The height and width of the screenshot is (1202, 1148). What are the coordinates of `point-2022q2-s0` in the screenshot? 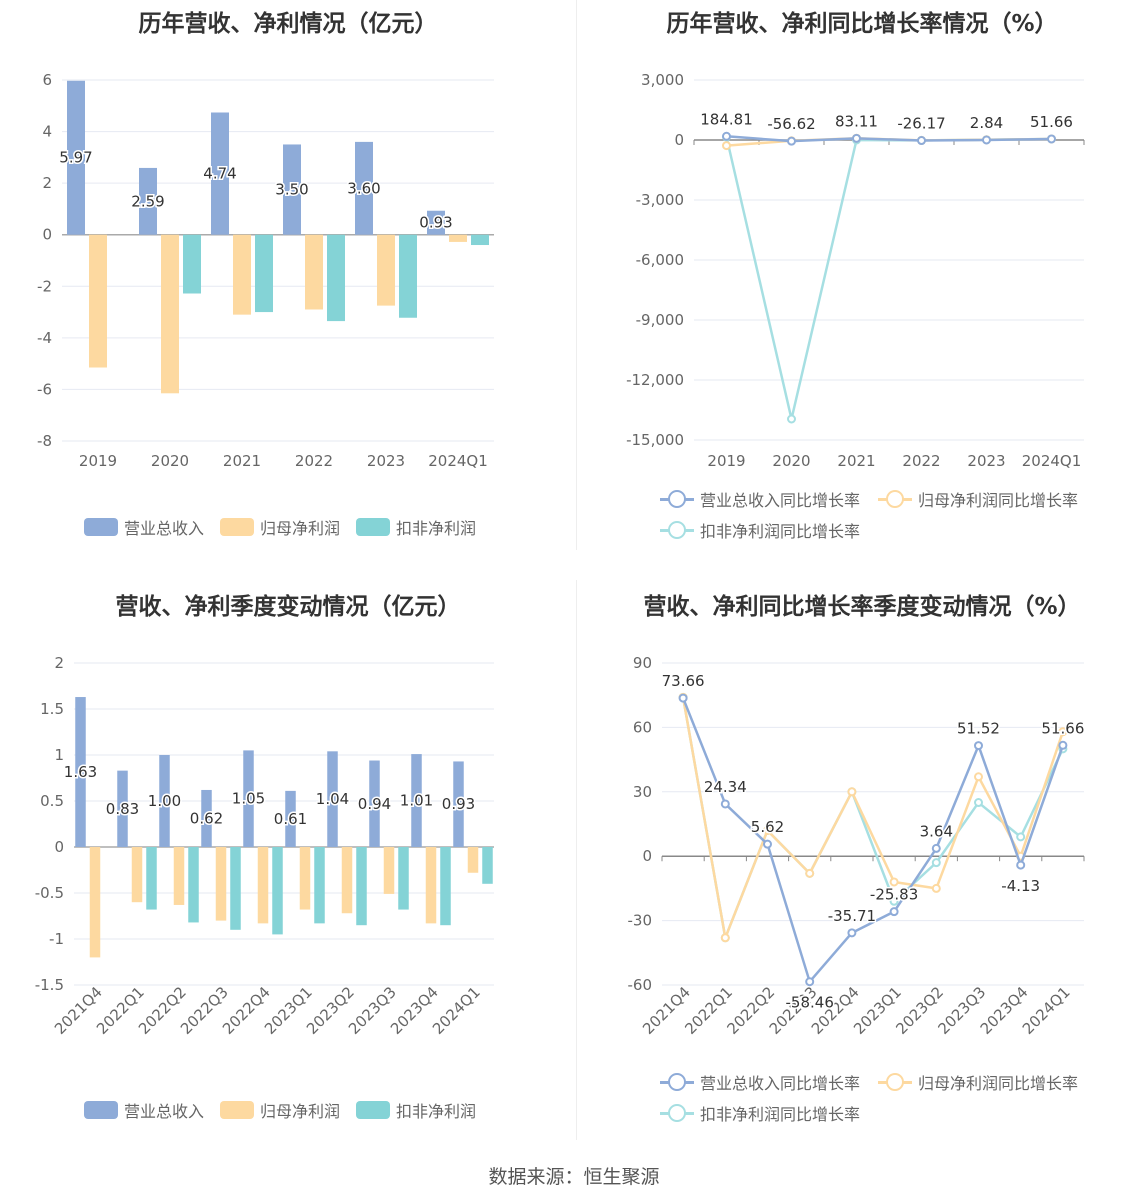 It's located at (767, 844).